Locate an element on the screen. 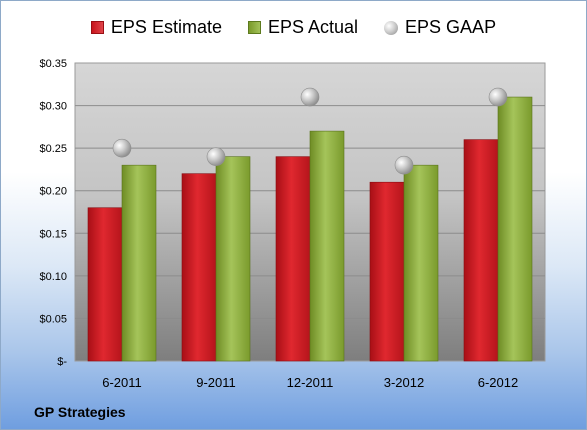 This screenshot has width=587, height=430. x-tick-label: 3-2012 is located at coordinates (404, 382).